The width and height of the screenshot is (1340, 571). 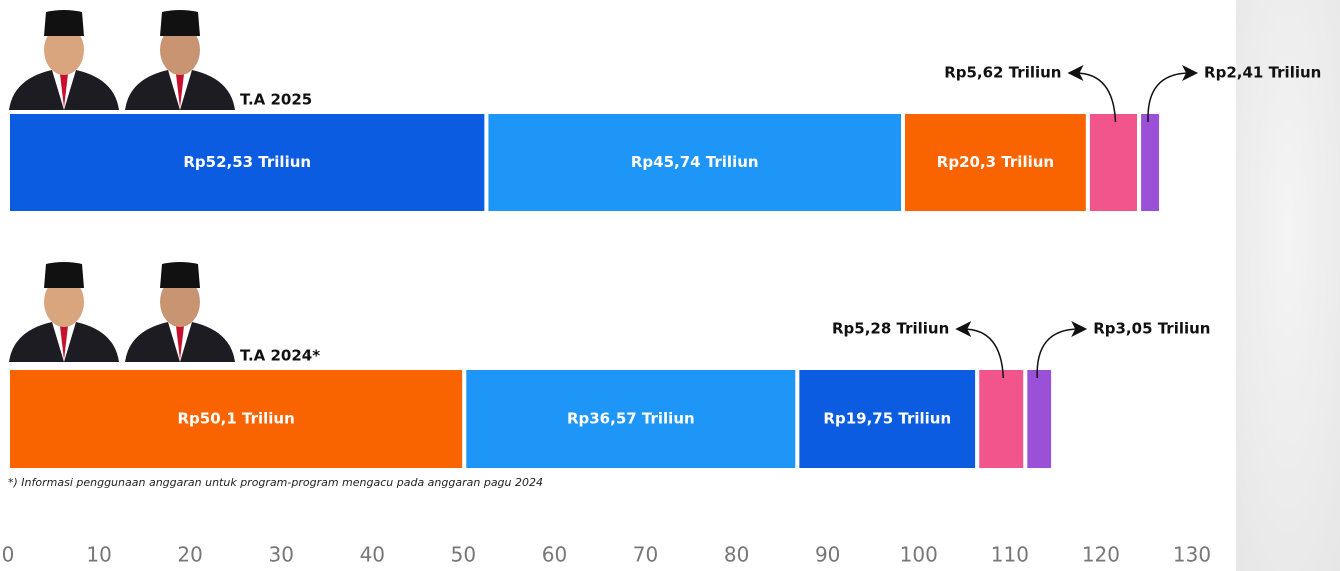 What do you see at coordinates (1262, 73) in the screenshot?
I see `value-label: Rp2,41 Triliun` at bounding box center [1262, 73].